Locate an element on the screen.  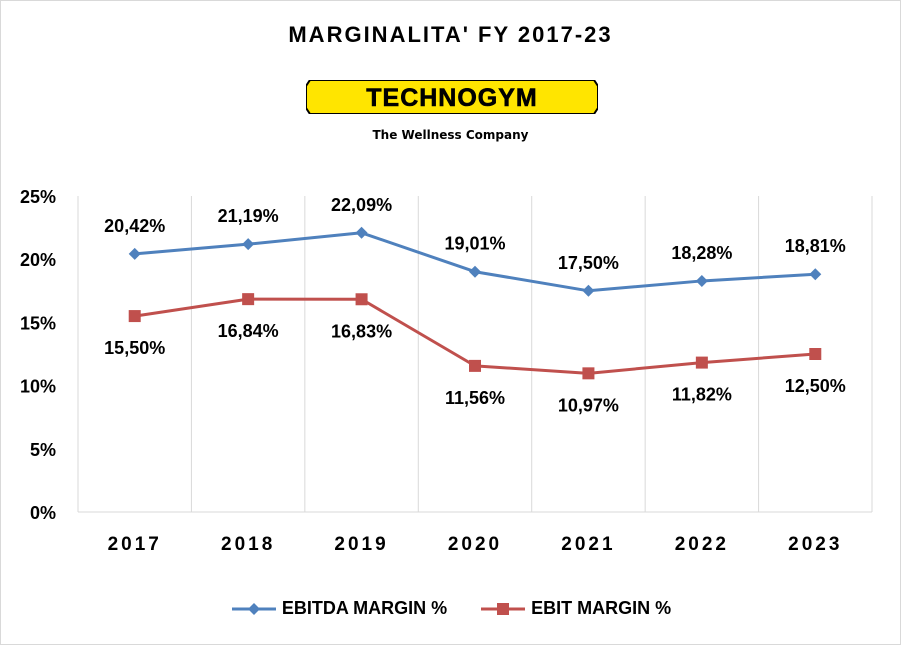
data-label: 16,84% is located at coordinates (248, 331).